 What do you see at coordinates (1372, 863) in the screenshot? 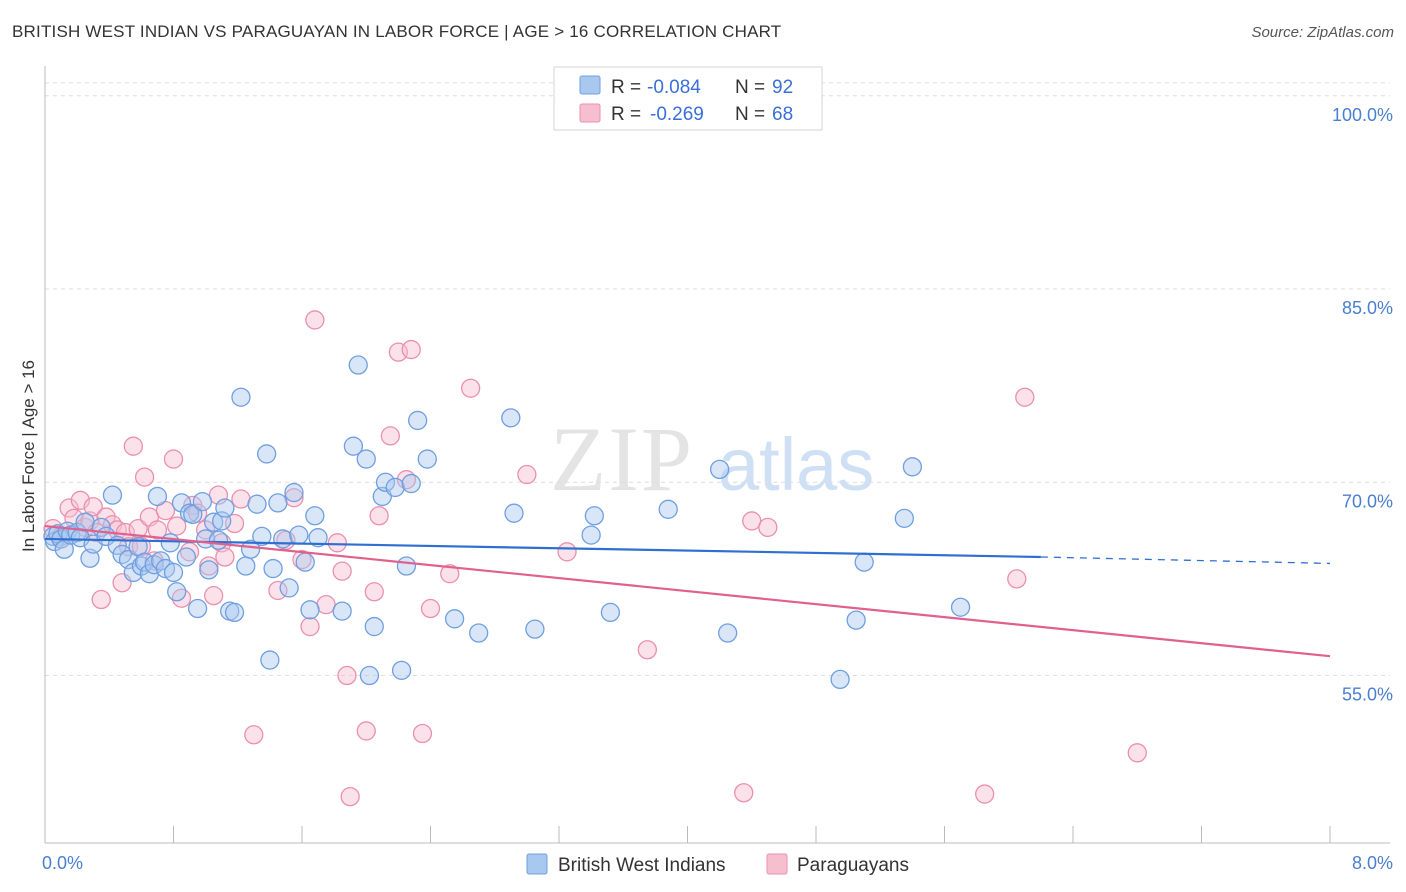
I see `x-tick-label-max: 8.0%` at bounding box center [1372, 863].